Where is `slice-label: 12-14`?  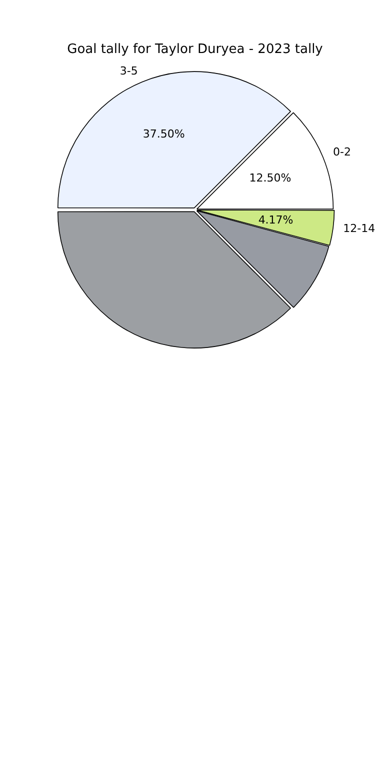
slice-label: 12-14 is located at coordinates (359, 229).